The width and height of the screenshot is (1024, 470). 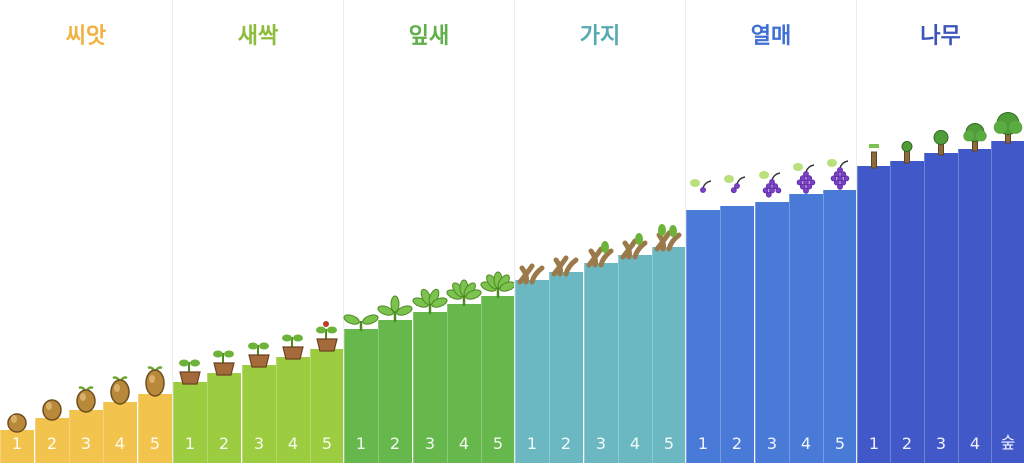 I want to click on stage-title: 가지, so click(x=600, y=36).